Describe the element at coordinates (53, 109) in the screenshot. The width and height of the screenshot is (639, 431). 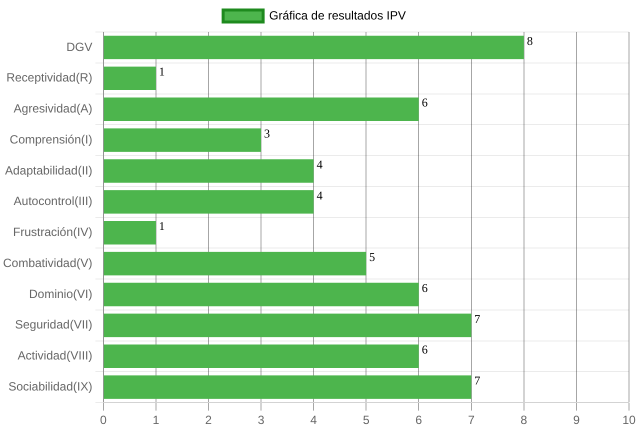
I see `y-tick-label: Agresividad(A)` at that location.